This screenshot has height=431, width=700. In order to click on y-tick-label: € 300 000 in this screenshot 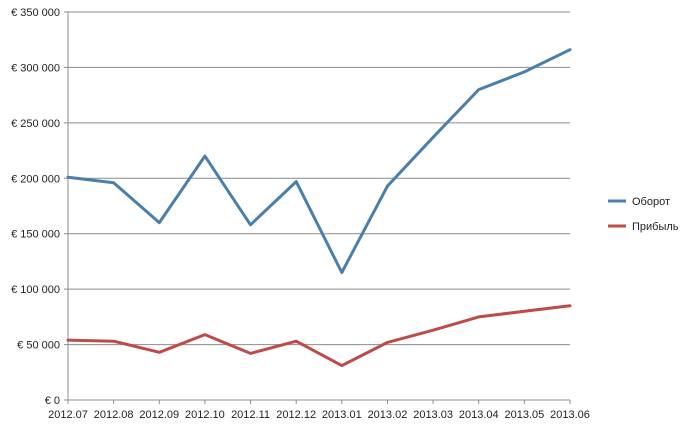, I will do `click(35, 68)`.